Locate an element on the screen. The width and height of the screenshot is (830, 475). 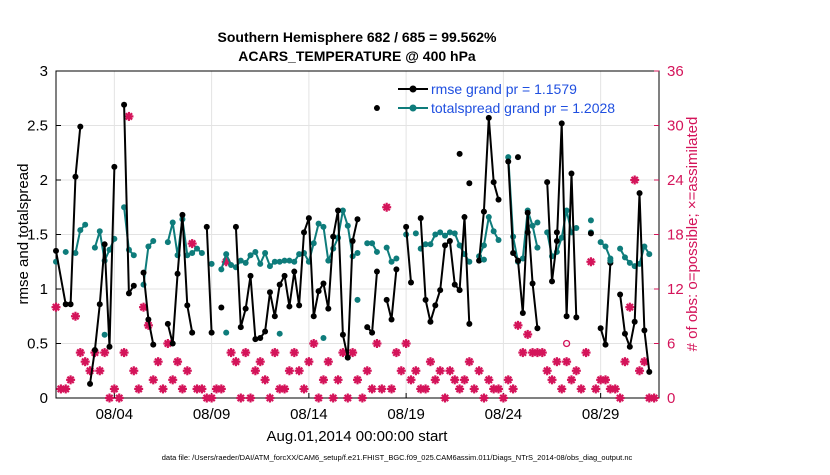
left-tick-label: 1 is located at coordinates (44, 289).